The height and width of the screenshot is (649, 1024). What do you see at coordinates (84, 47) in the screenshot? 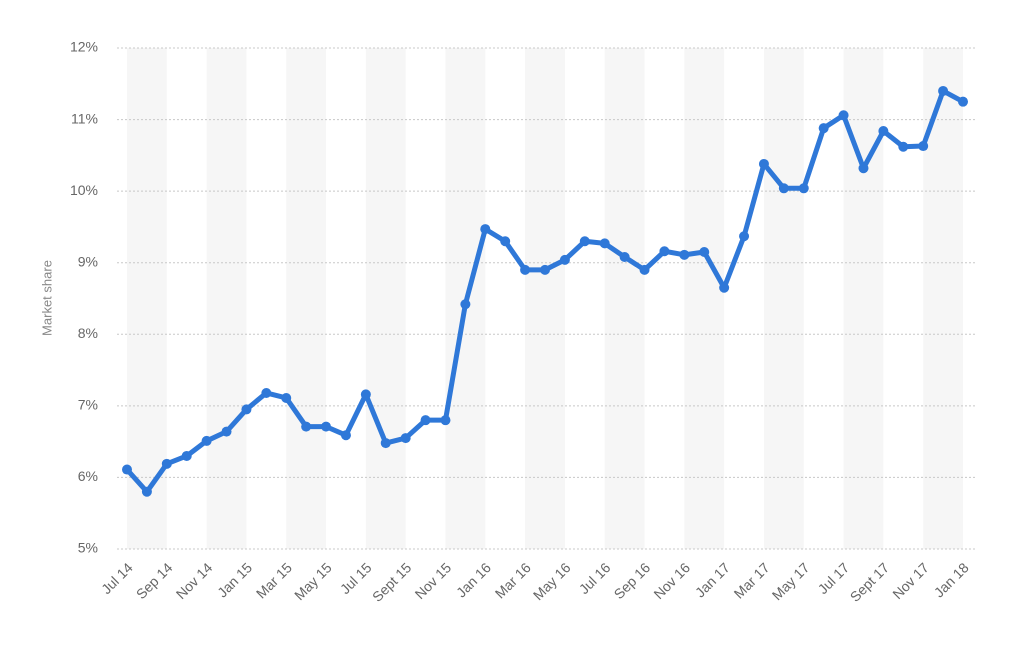
I see `y-tick-label: 12%` at bounding box center [84, 47].